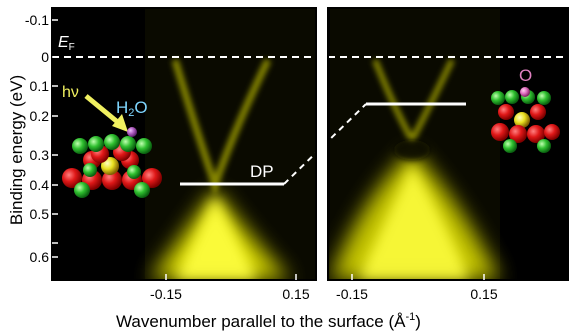  Describe the element at coordinates (37, 20) in the screenshot. I see `y-tick-label: -0.1` at that location.